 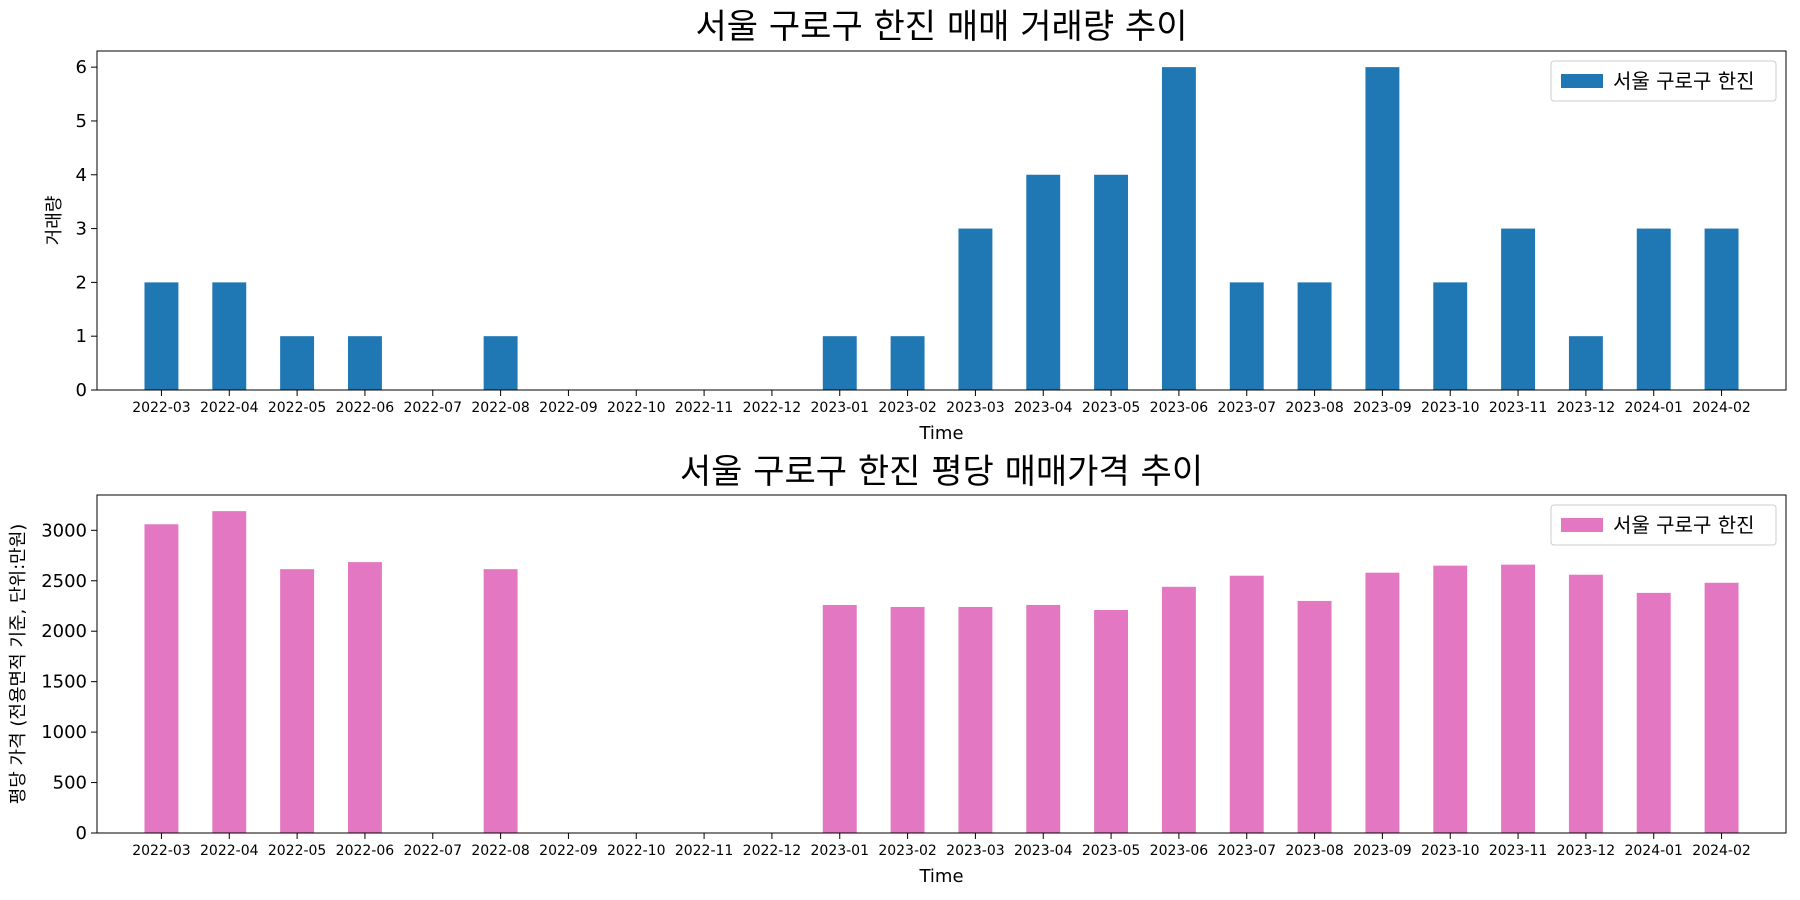 What do you see at coordinates (942, 27) in the screenshot?
I see `chart-title: 서울 구로구 한진 매매 거래량 추이` at bounding box center [942, 27].